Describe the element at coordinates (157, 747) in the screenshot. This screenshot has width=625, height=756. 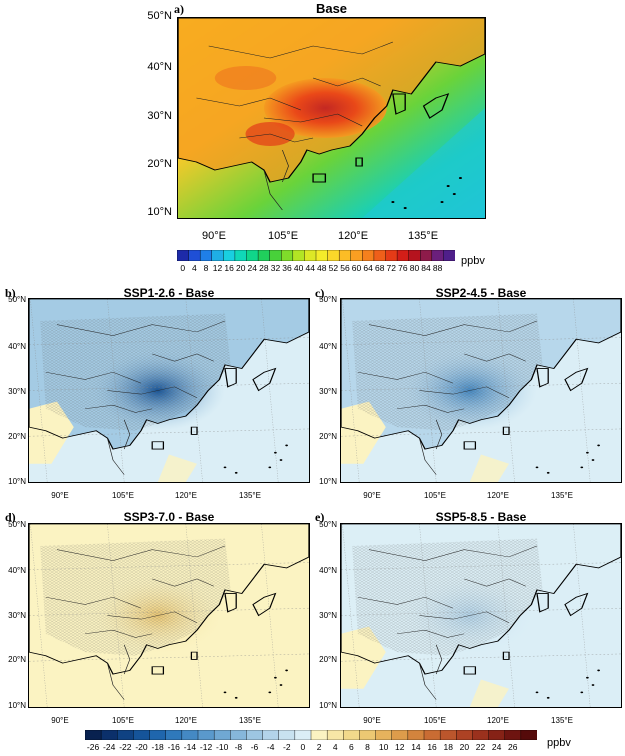
I see `colorbar-tick-label: -18` at that location.